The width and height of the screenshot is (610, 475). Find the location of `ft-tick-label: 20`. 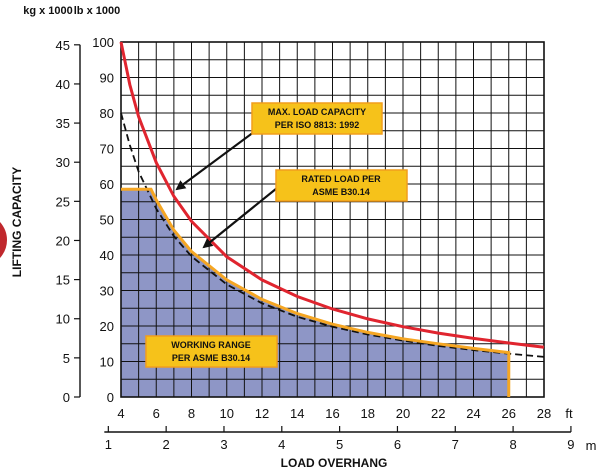

ft-tick-label: 20 is located at coordinates (403, 413).